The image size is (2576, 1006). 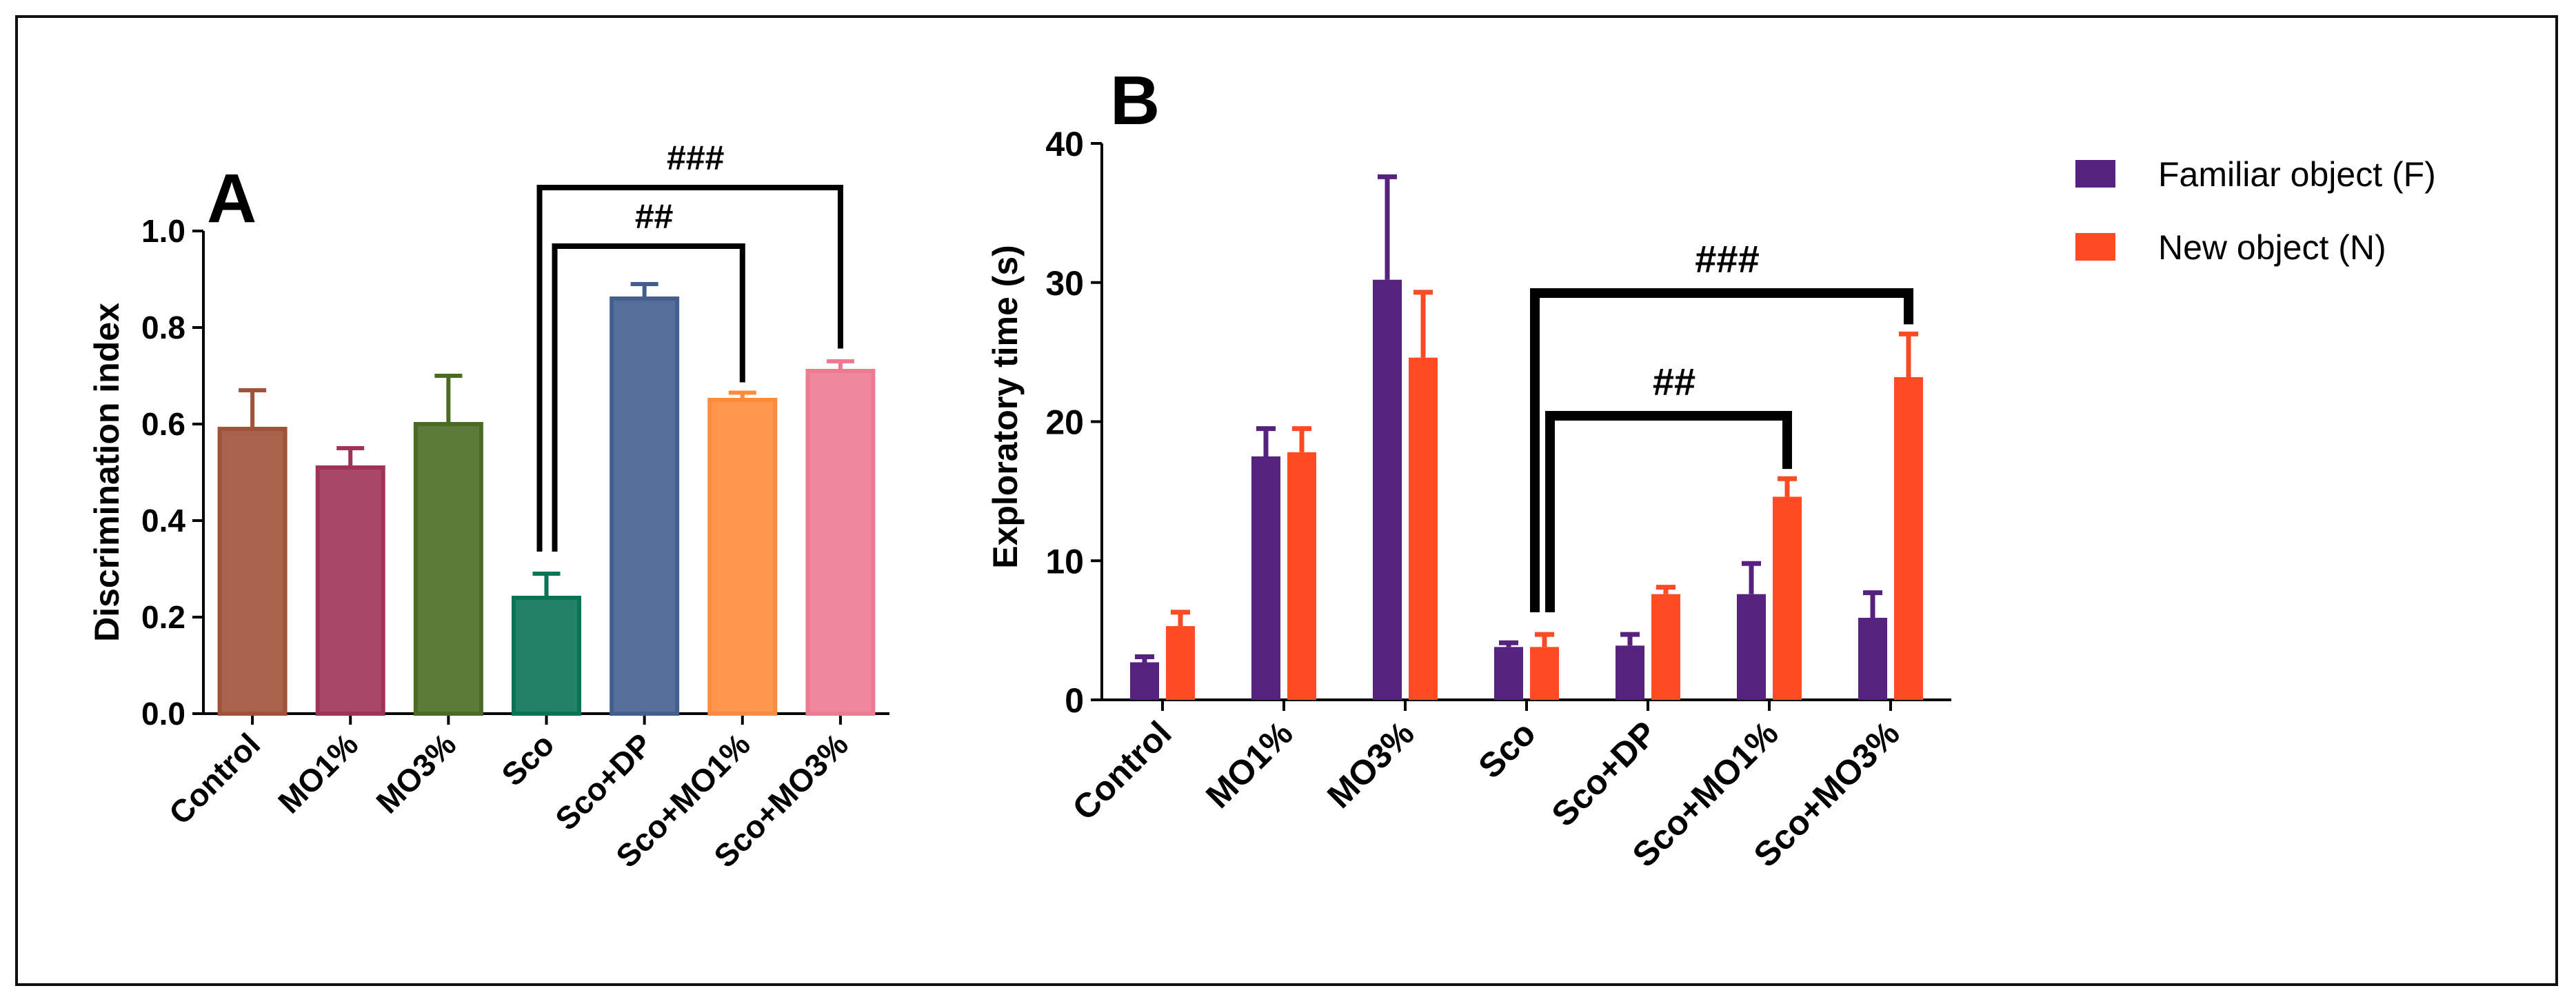 What do you see at coordinates (1674, 381) in the screenshot?
I see `panel-b-significance-label: ##` at bounding box center [1674, 381].